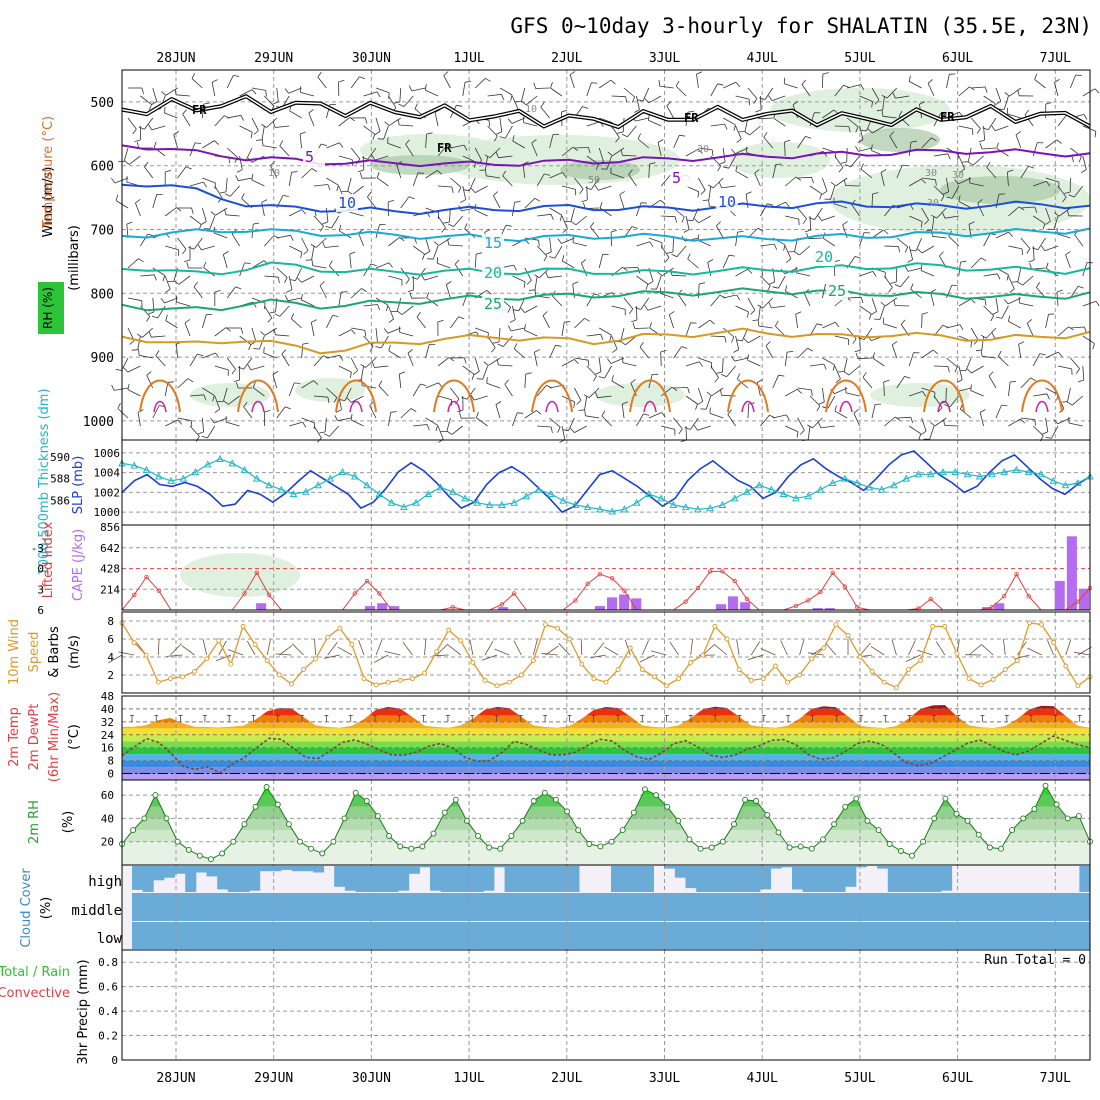 The height and width of the screenshot is (1100, 1100). Describe the element at coordinates (778, 832) in the screenshot. I see `rh-marker` at that location.